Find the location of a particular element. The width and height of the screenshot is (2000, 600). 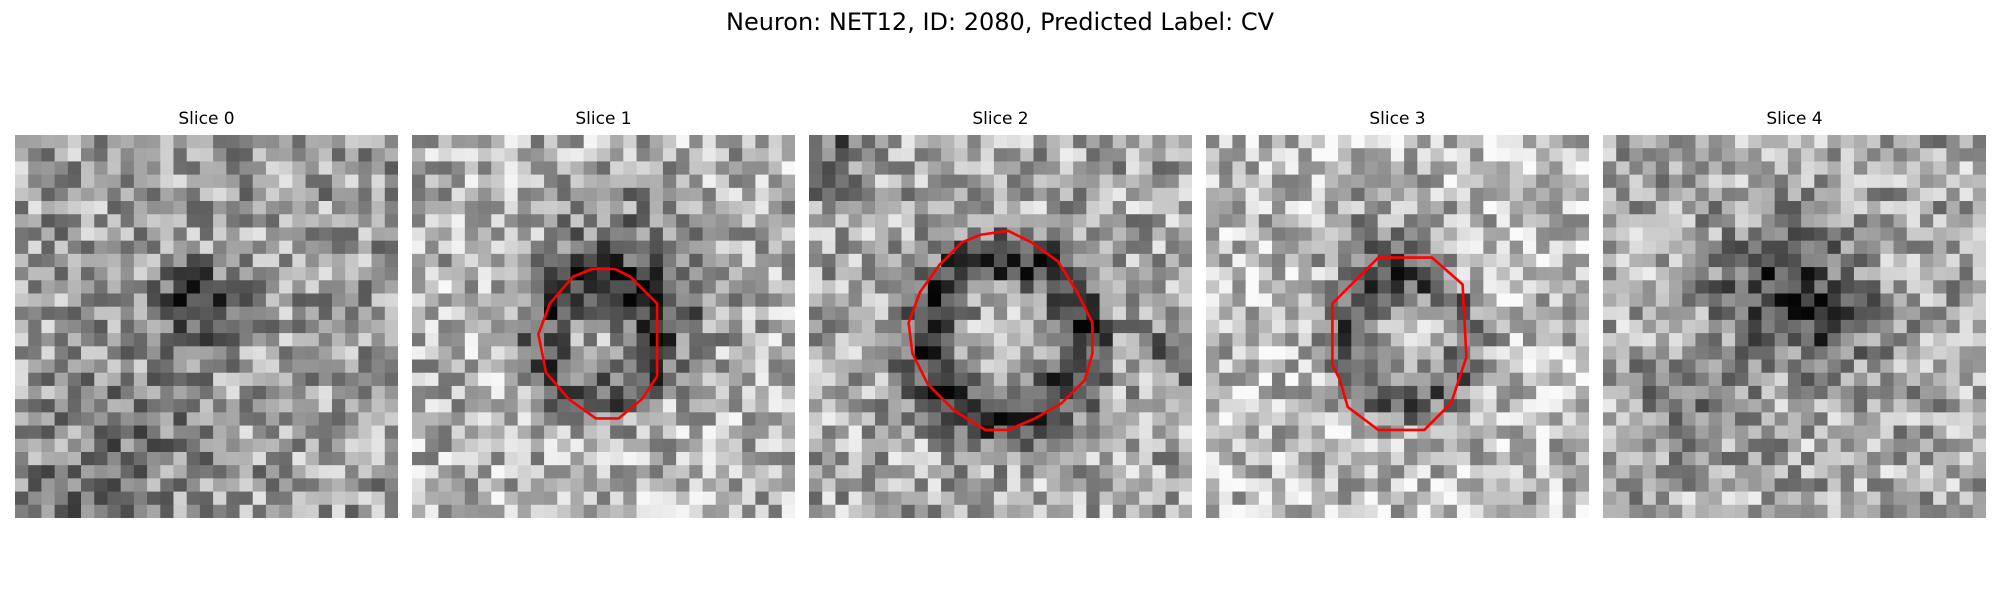

slice-title-2: Slice 2 is located at coordinates (1000, 119).